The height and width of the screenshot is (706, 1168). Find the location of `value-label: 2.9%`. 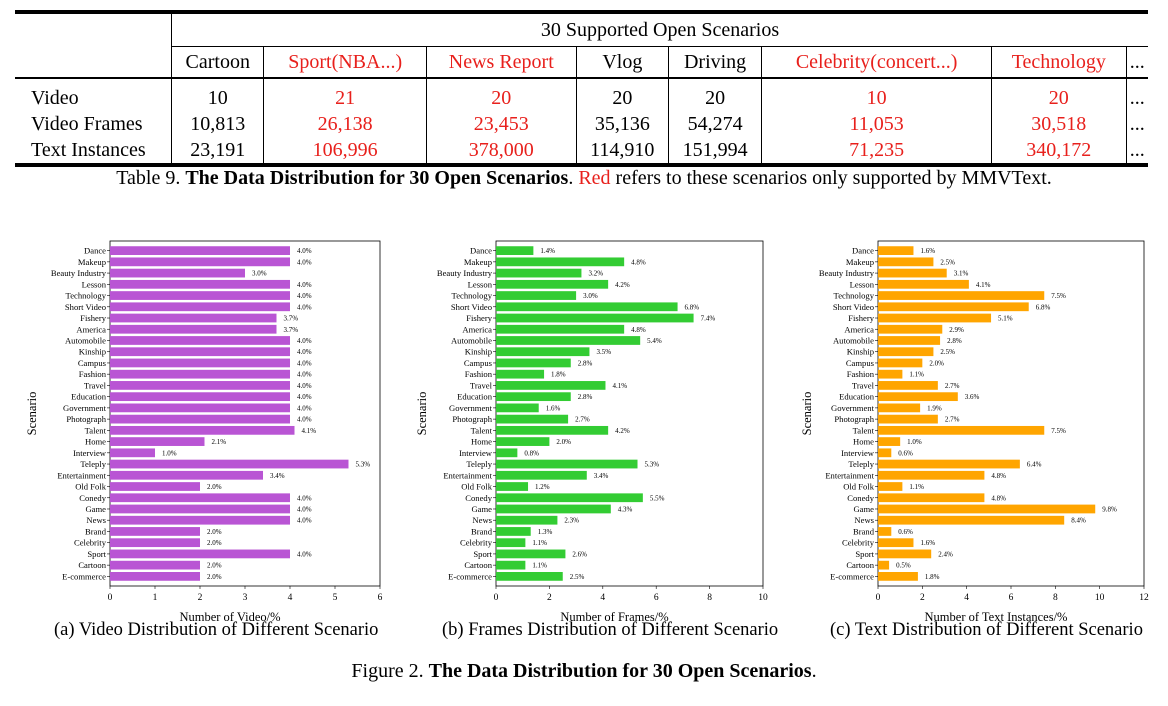

value-label: 2.9% is located at coordinates (956, 330).